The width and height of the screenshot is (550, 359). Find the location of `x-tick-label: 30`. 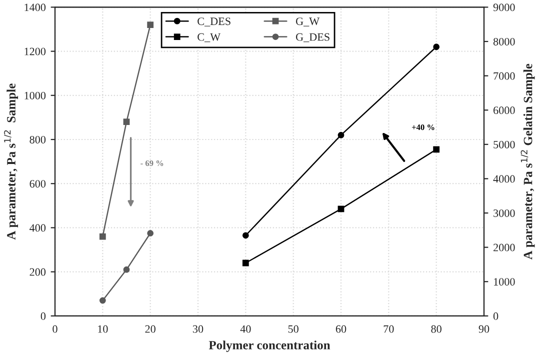

x-tick-label: 30 is located at coordinates (198, 329).